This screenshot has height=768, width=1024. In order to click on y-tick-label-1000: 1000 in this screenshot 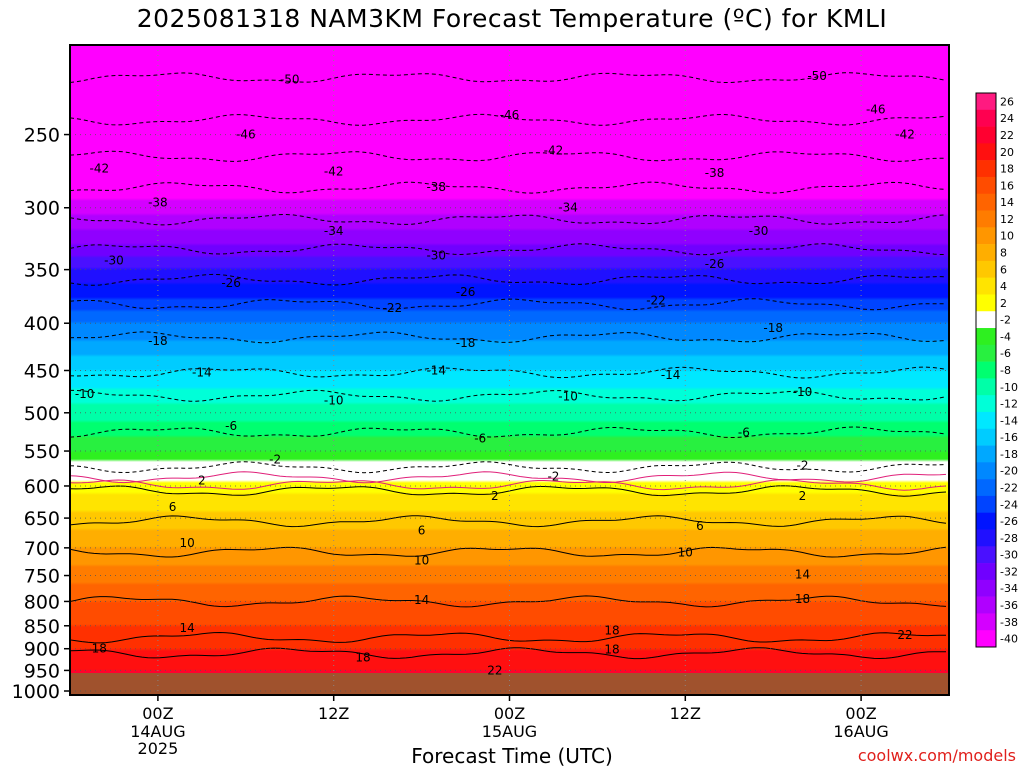, I will do `click(36, 692)`.